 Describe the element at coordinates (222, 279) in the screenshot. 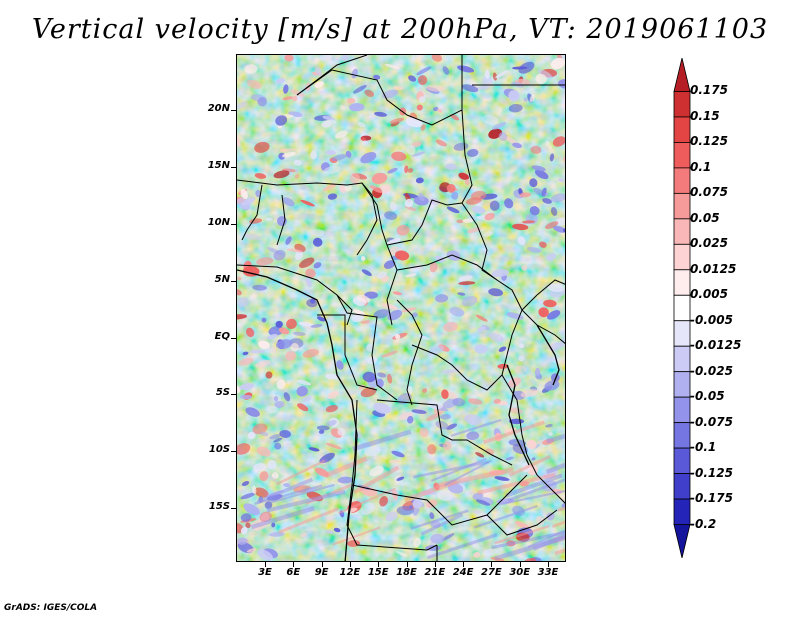

I see `lat-label-5n: 5N` at that location.